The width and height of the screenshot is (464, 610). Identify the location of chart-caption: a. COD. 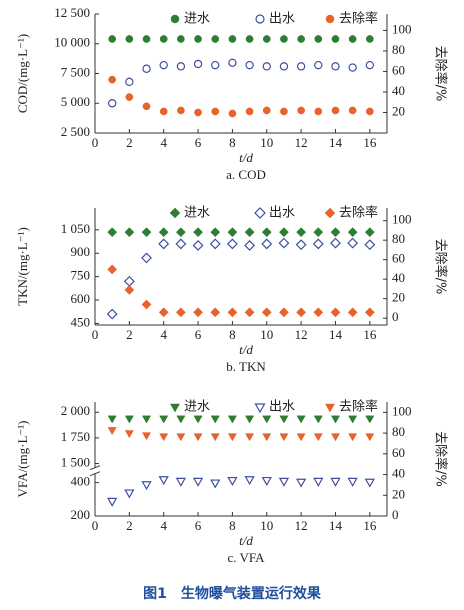
(246, 174).